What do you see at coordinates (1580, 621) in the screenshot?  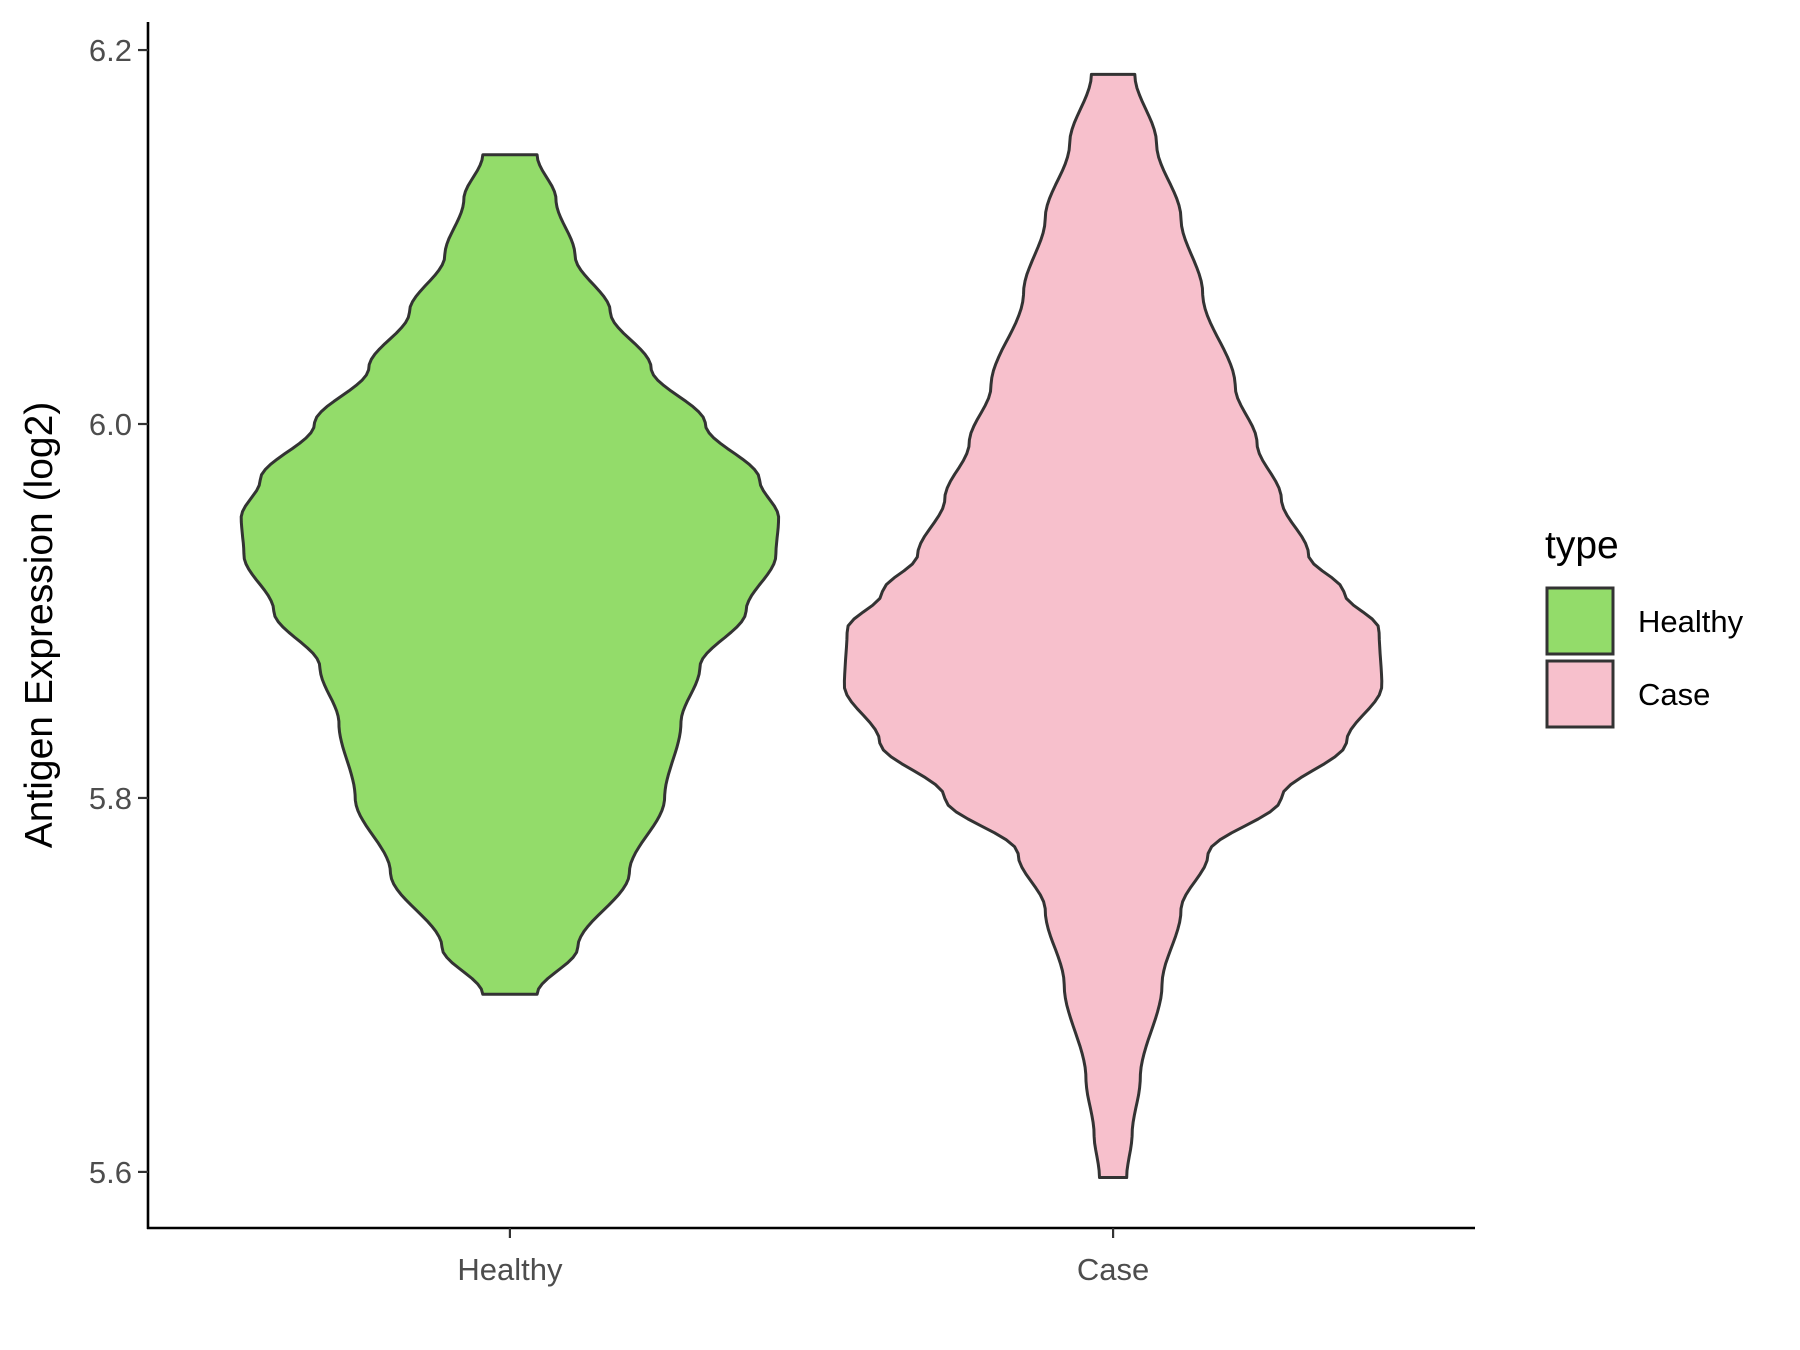 I see `legend-key-healthy` at bounding box center [1580, 621].